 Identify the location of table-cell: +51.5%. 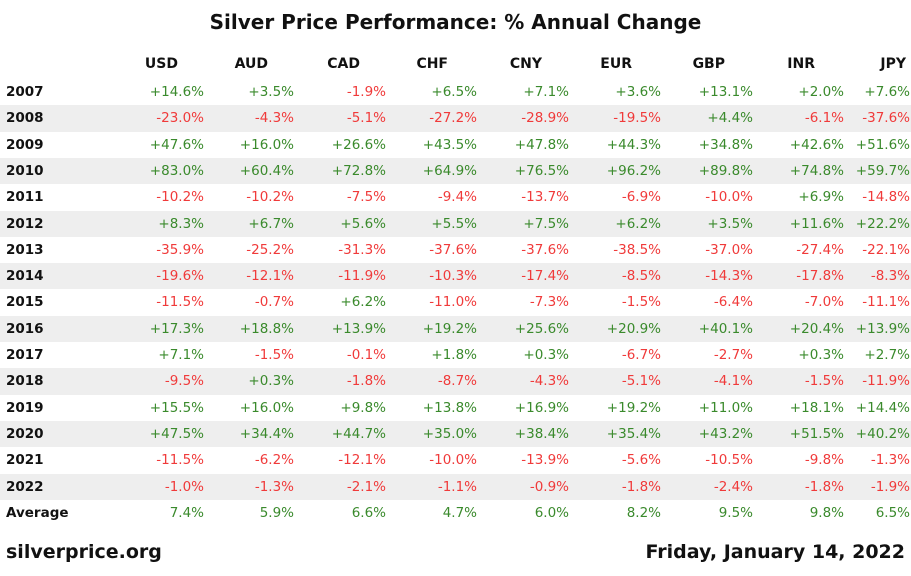
(816, 433).